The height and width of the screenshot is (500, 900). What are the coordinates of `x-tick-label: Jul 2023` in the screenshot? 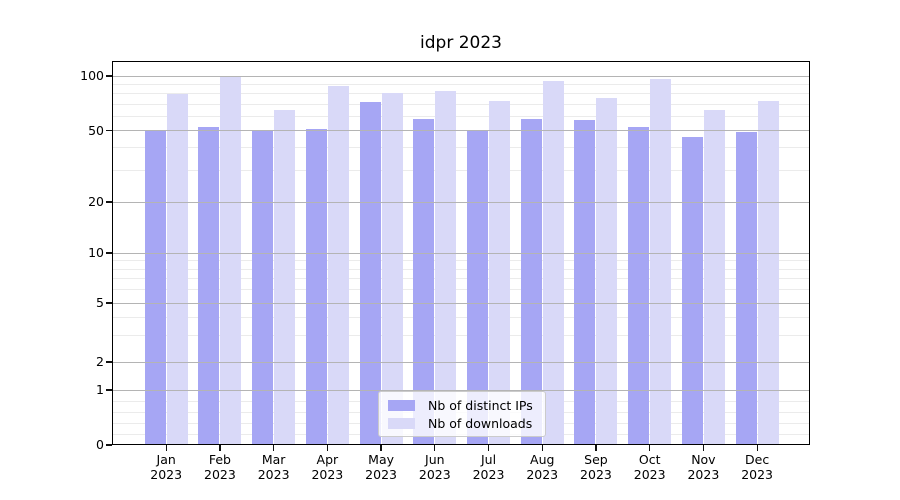 It's located at (488, 467).